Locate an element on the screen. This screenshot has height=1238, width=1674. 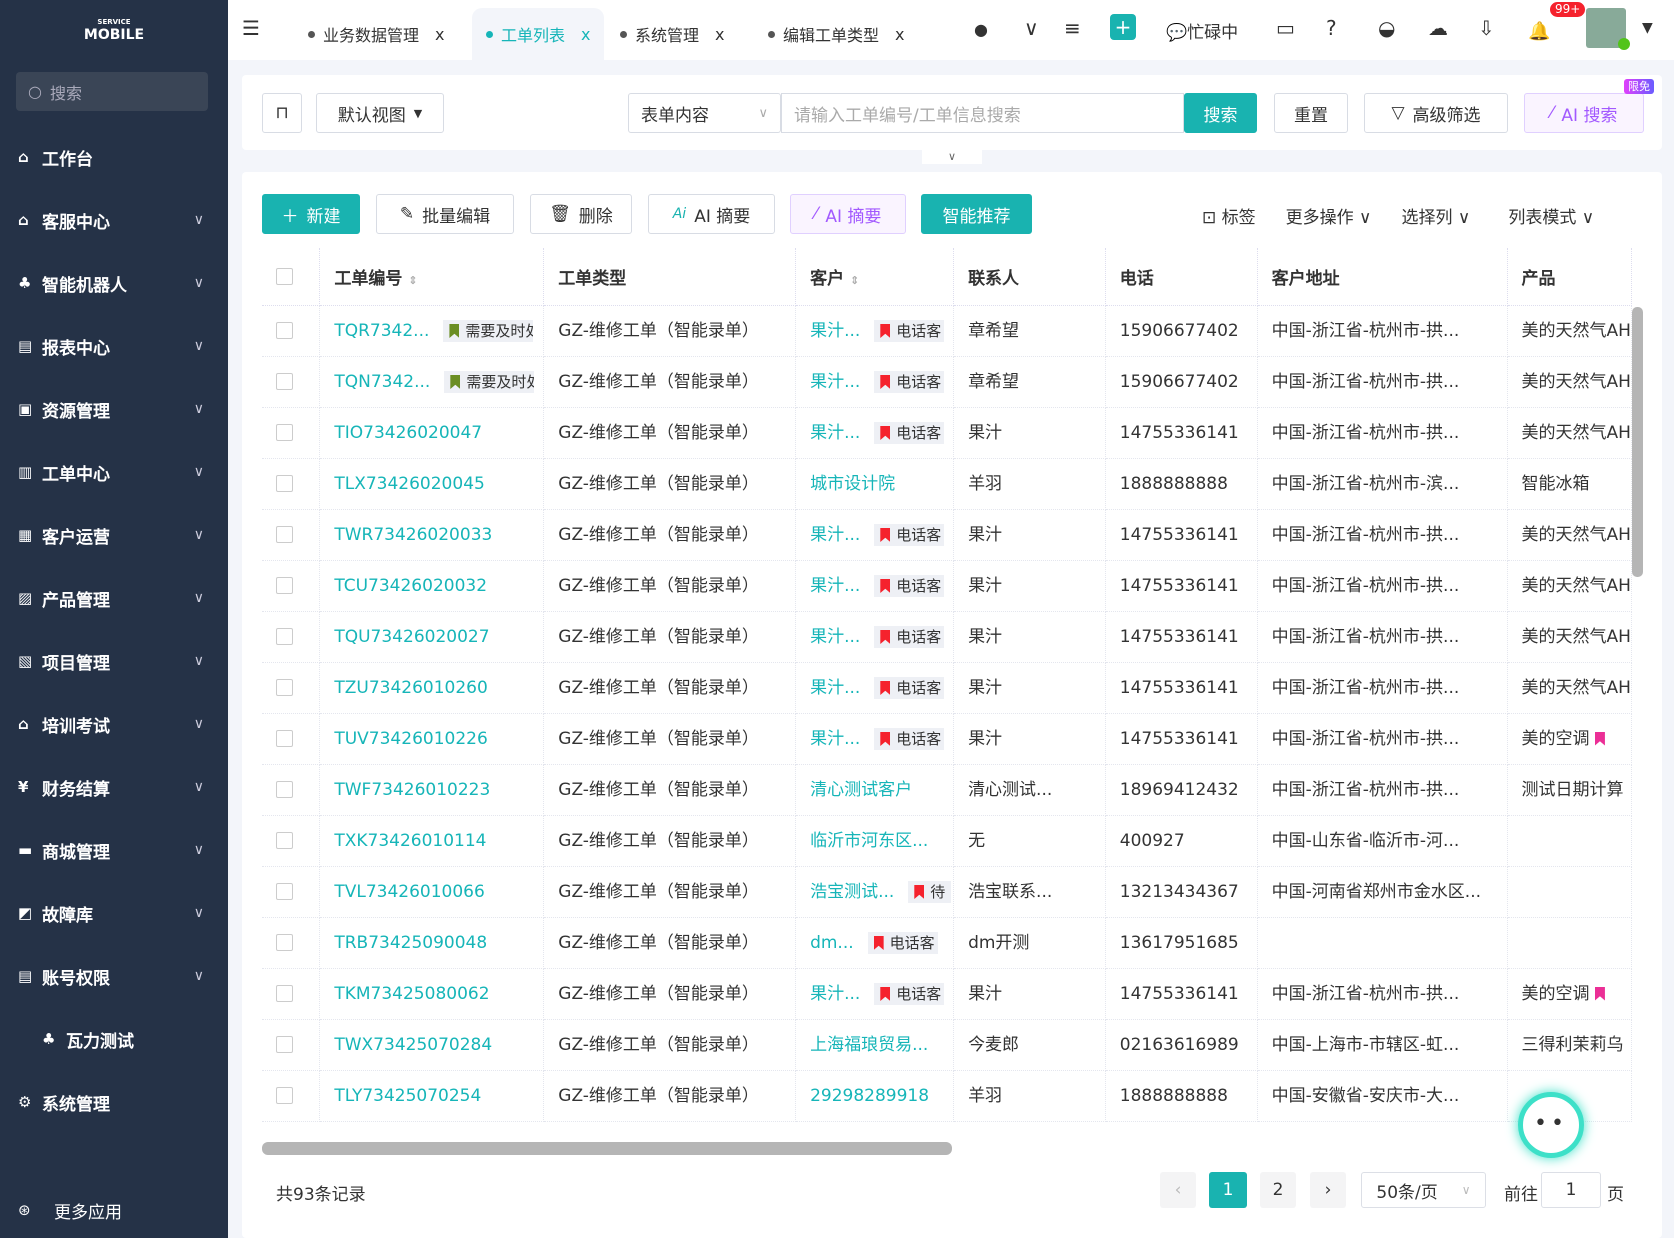
ticket-id-link: TQU73426020027 is located at coordinates (412, 636).